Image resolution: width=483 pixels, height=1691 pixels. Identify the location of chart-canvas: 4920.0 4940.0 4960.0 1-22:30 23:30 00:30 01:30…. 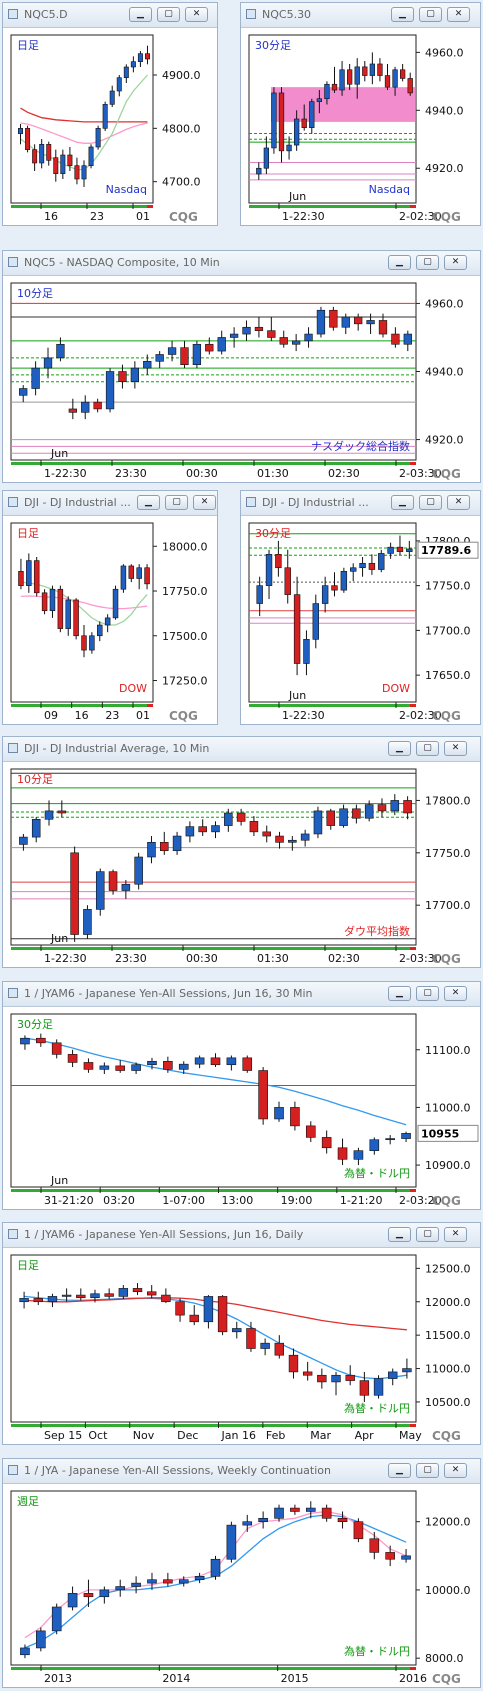
(244, 381).